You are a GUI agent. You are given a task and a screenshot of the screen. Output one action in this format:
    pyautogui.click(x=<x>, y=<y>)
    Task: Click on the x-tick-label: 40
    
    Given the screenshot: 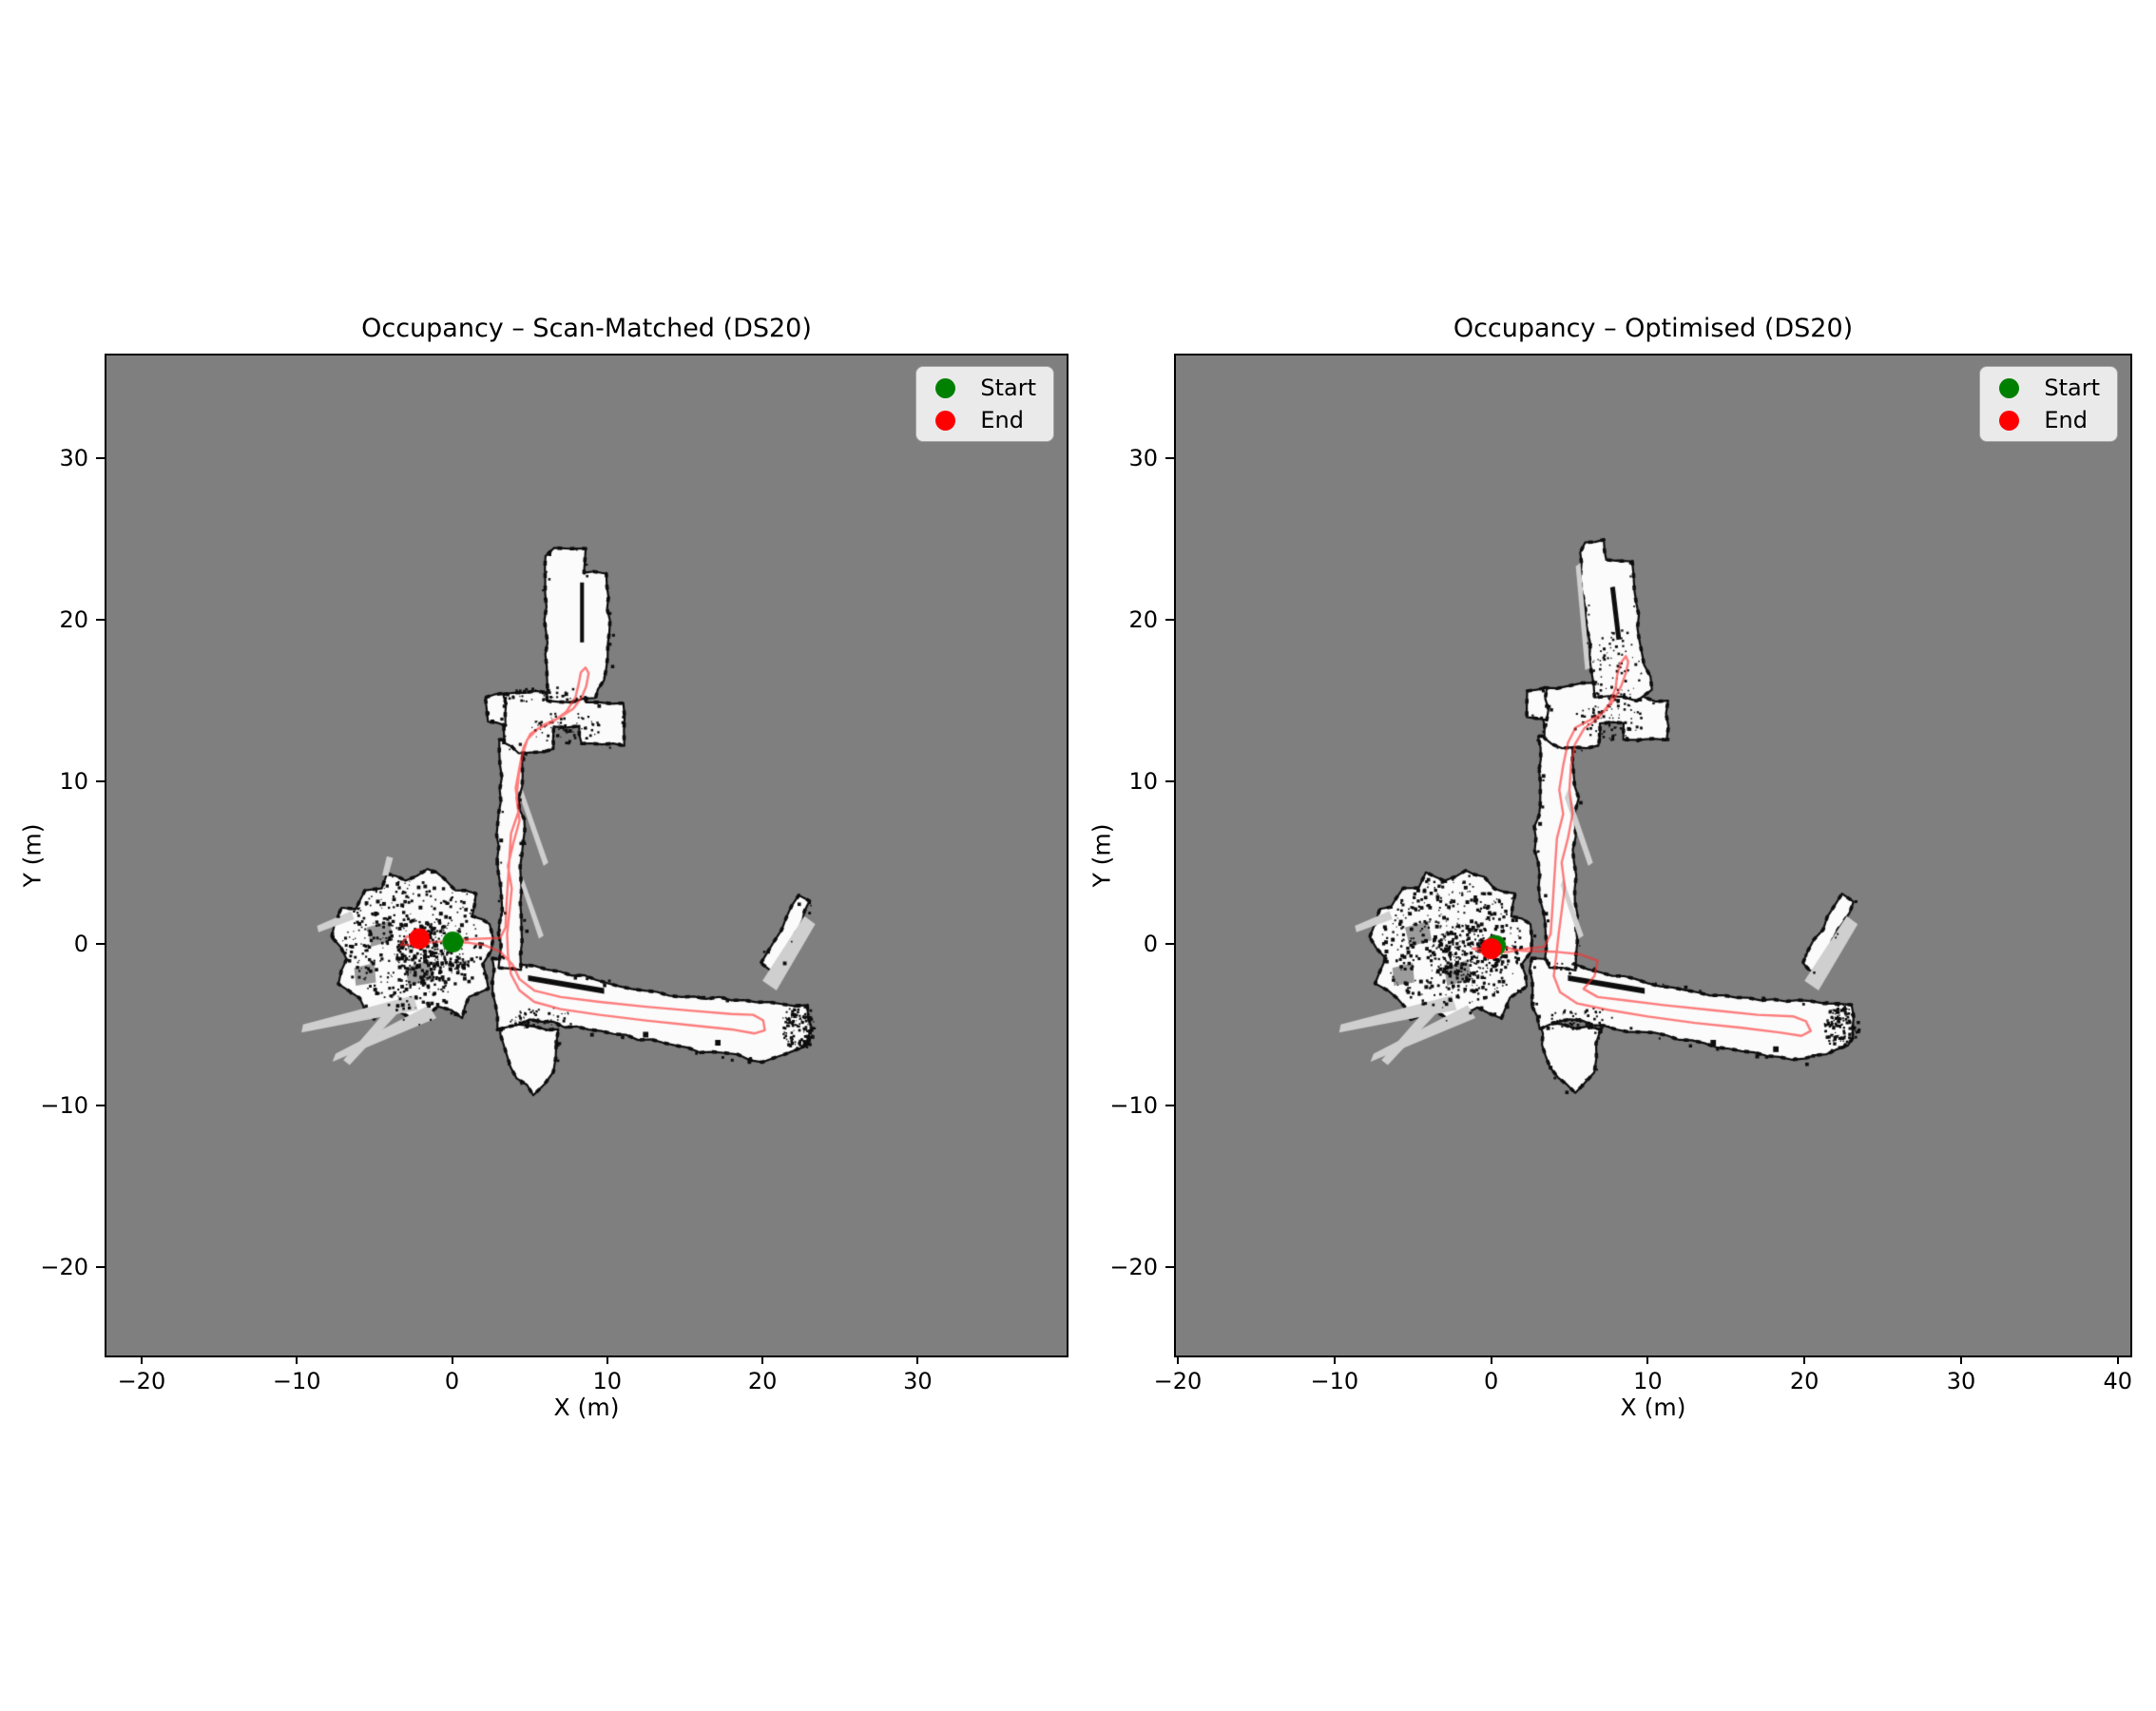 What is the action you would take?
    pyautogui.click(x=2118, y=1381)
    